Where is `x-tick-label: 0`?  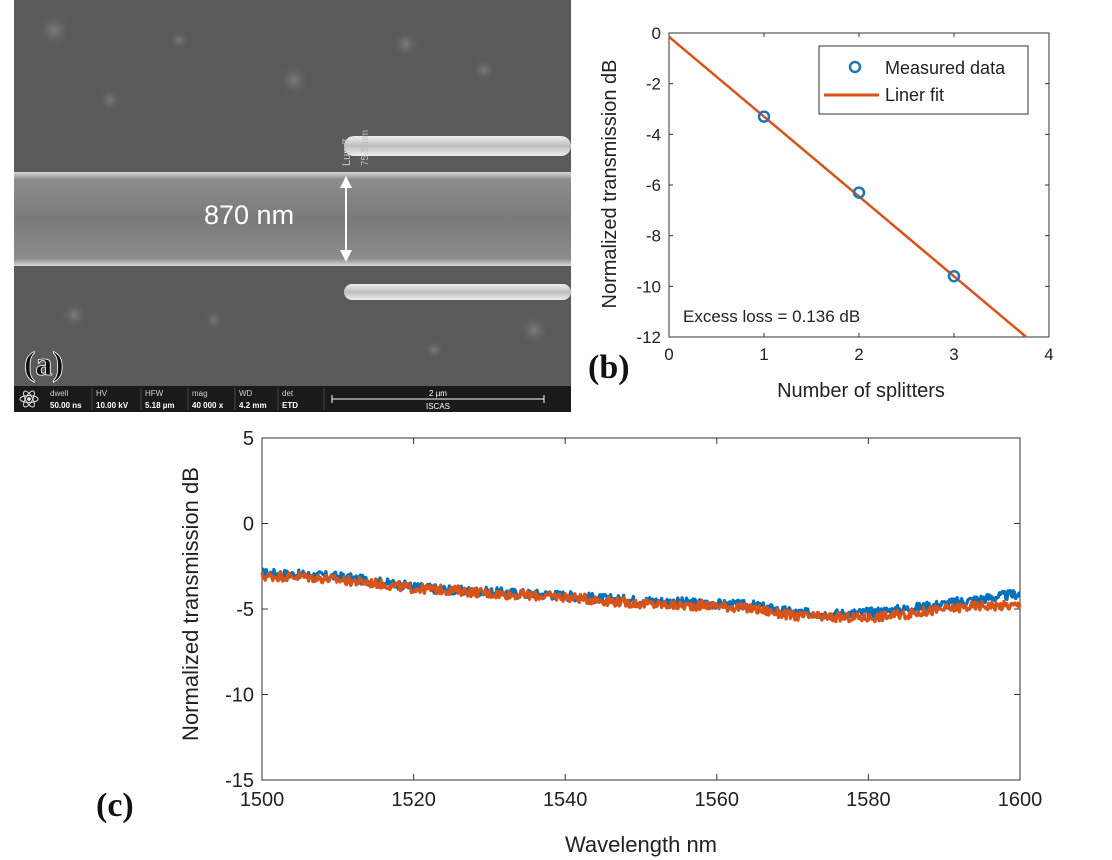
x-tick-label: 0 is located at coordinates (668, 354).